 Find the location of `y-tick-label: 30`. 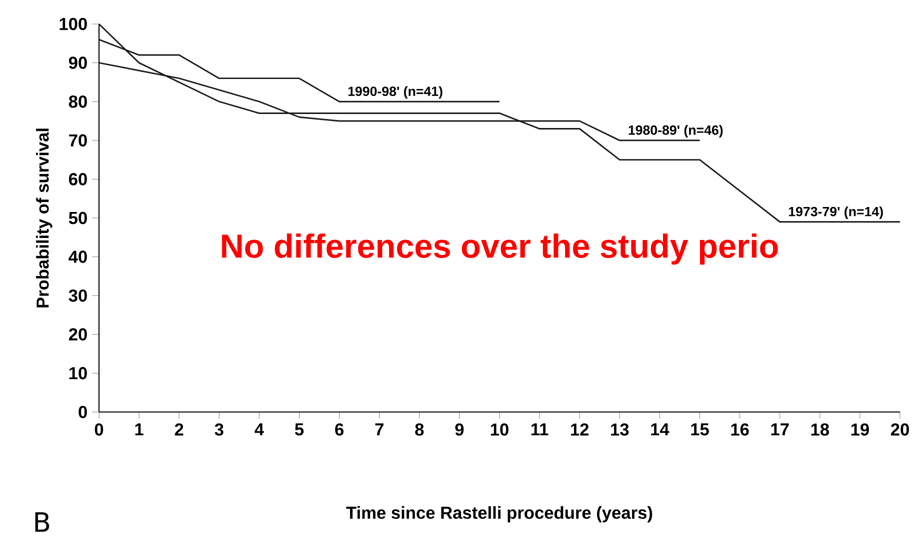

y-tick-label: 30 is located at coordinates (77, 295).